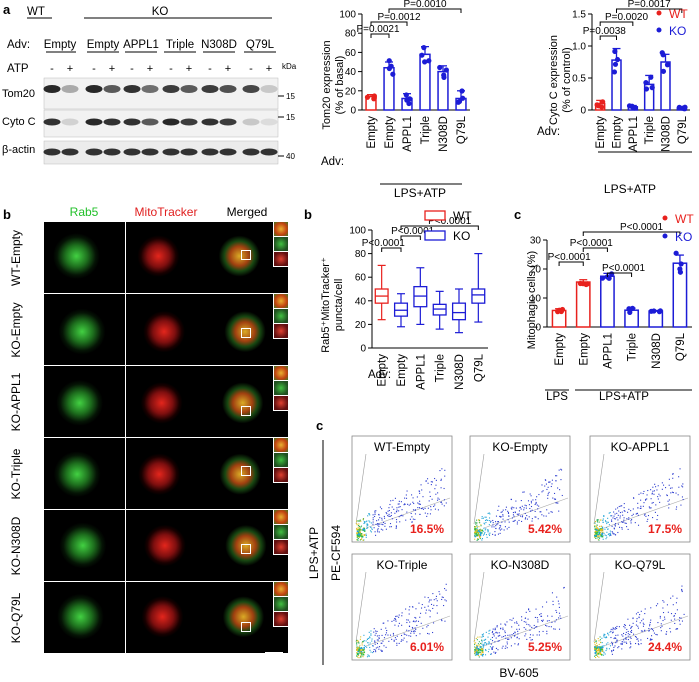 This screenshot has height=682, width=699. Describe the element at coordinates (351, 72) in the screenshot. I see `tom20-ytick-label: 40` at that location.